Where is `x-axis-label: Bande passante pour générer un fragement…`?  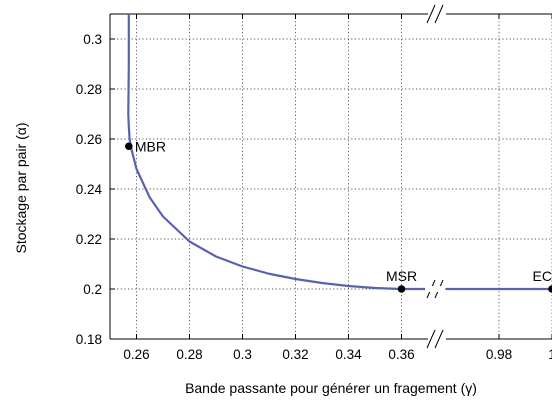 x-axis-label: Bande passante pour générer un fragement… is located at coordinates (331, 388).